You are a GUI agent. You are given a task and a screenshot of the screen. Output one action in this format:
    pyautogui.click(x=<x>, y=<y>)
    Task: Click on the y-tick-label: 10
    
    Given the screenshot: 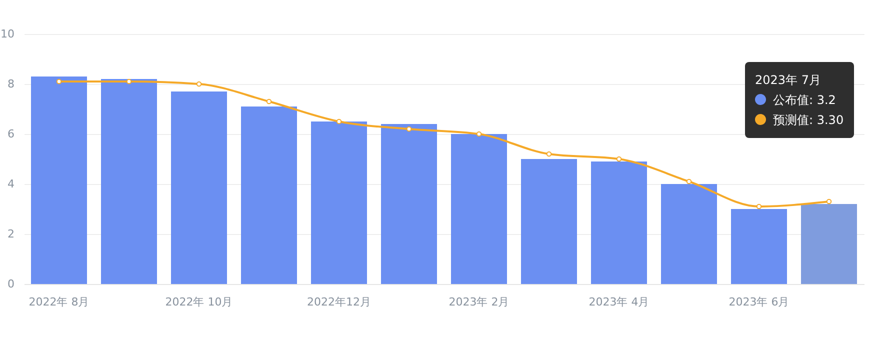 What is the action you would take?
    pyautogui.click(x=7, y=34)
    